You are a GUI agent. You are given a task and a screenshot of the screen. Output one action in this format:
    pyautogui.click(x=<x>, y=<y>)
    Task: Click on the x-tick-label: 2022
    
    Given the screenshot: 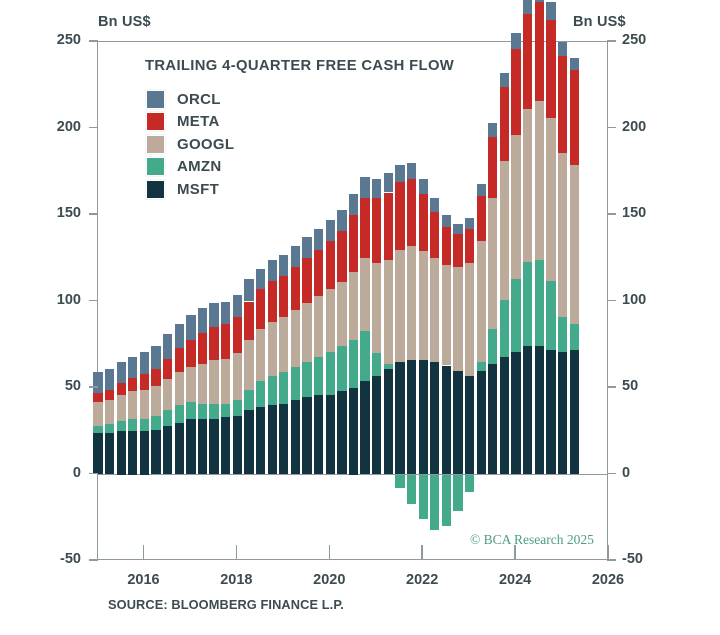 What is the action you would take?
    pyautogui.click(x=422, y=580)
    